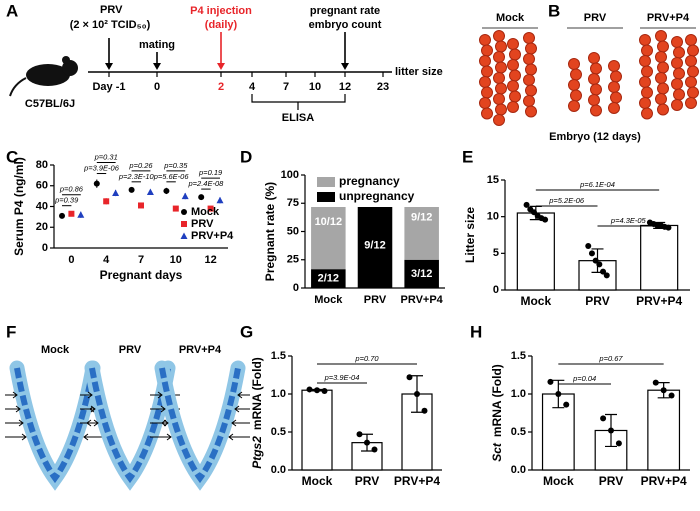 Image resolution: width=700 pixels, height=511 pixels. What do you see at coordinates (293, 260) in the screenshot?
I see `y-tick-label: 25` at bounding box center [293, 260].